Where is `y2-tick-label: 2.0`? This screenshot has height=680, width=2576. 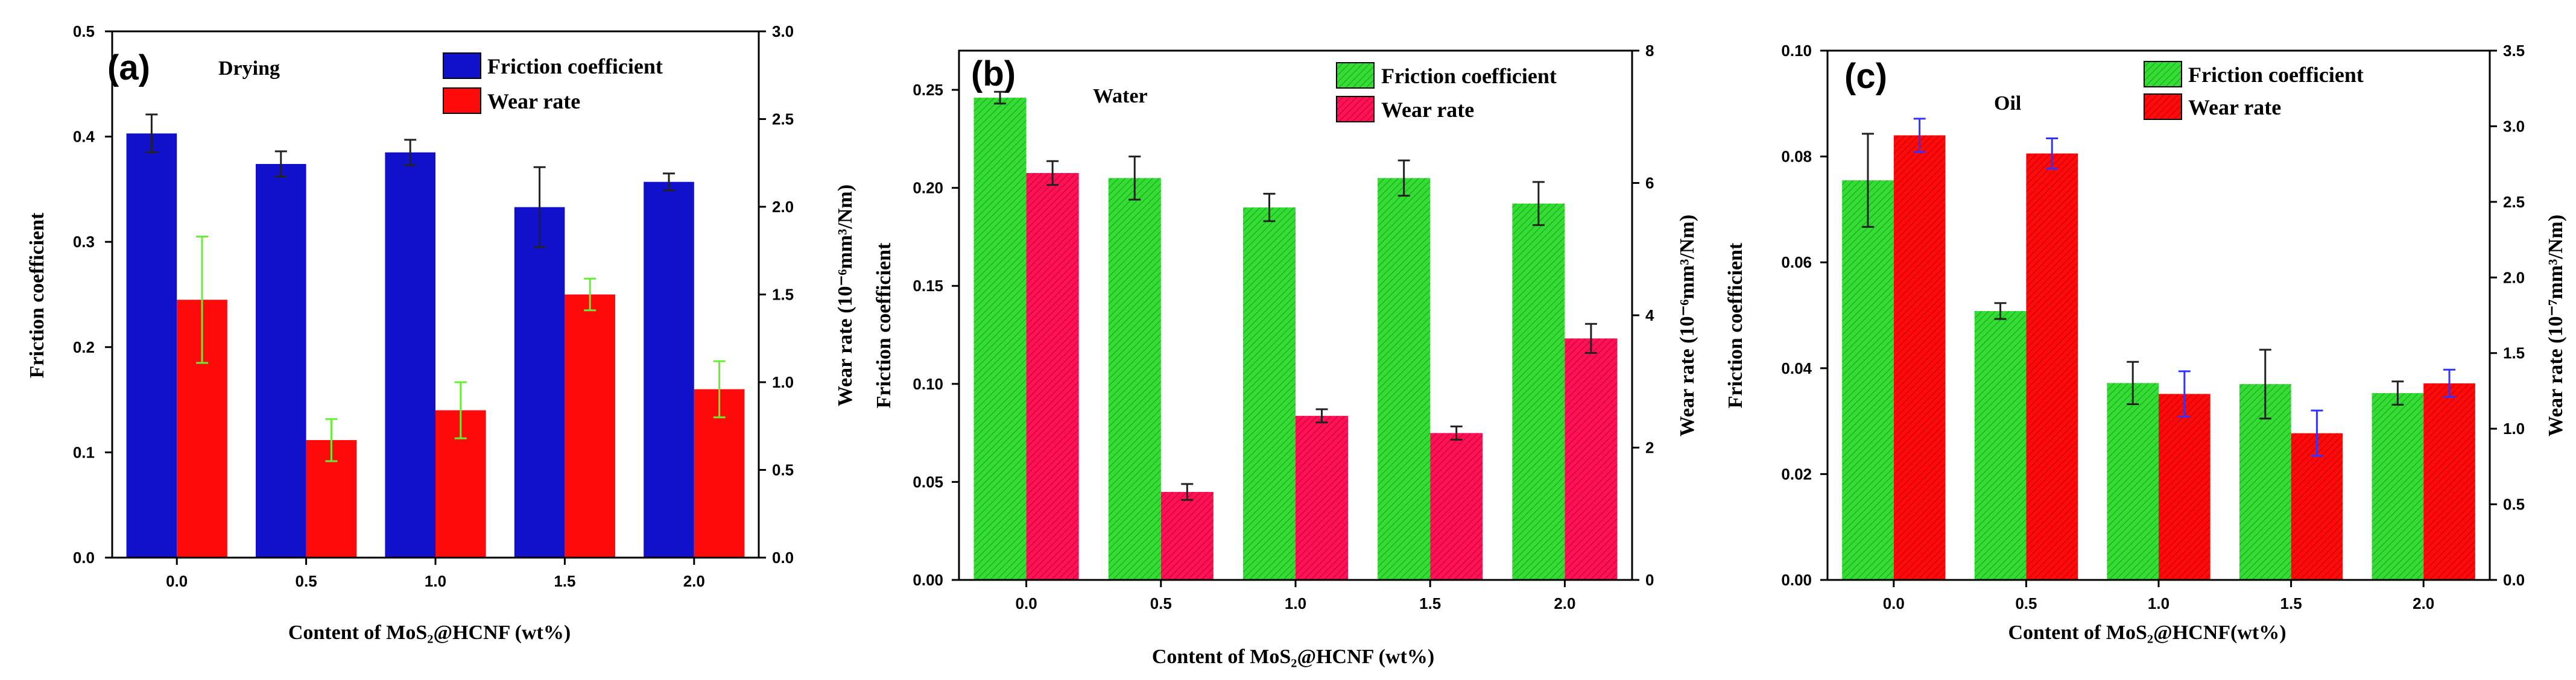
y2-tick-label: 2.0 is located at coordinates (2514, 277).